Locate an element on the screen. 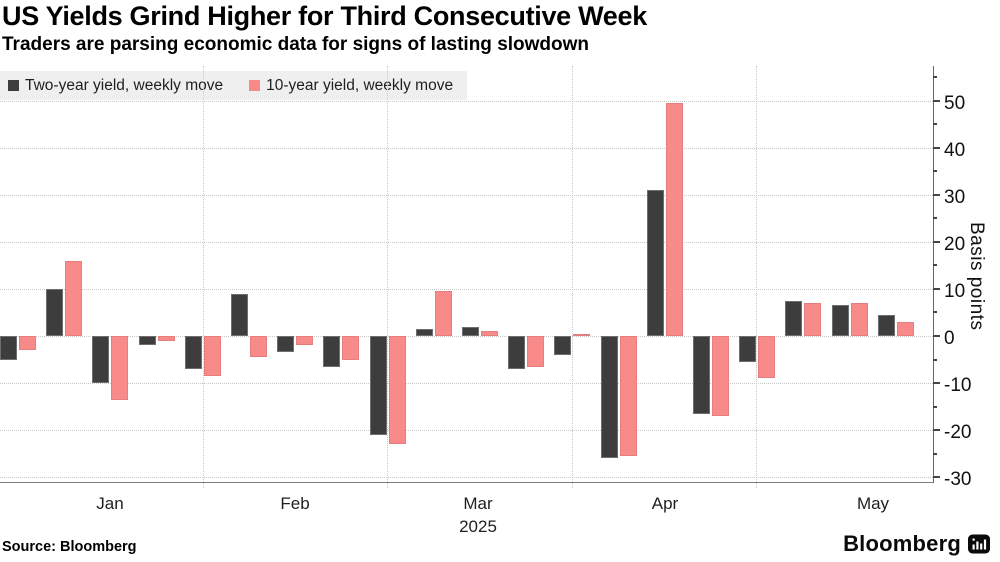 Image resolution: width=1000 pixels, height=562 pixels. gridline-h--10 is located at coordinates (466, 384).